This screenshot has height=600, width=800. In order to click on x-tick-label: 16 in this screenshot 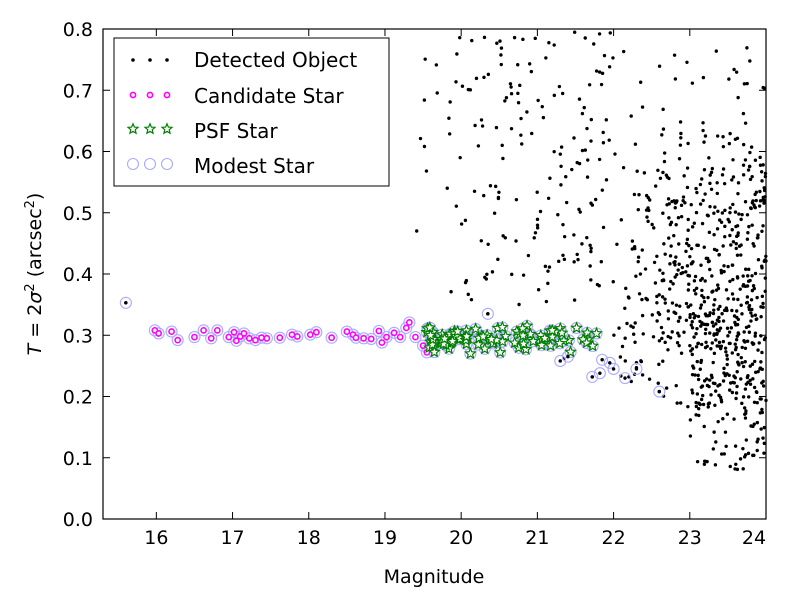, I will do `click(156, 538)`.